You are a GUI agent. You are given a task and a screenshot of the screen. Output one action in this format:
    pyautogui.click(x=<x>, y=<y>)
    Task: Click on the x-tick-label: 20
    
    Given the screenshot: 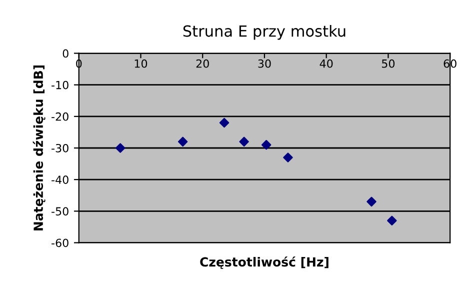 What is the action you would take?
    pyautogui.click(x=202, y=63)
    